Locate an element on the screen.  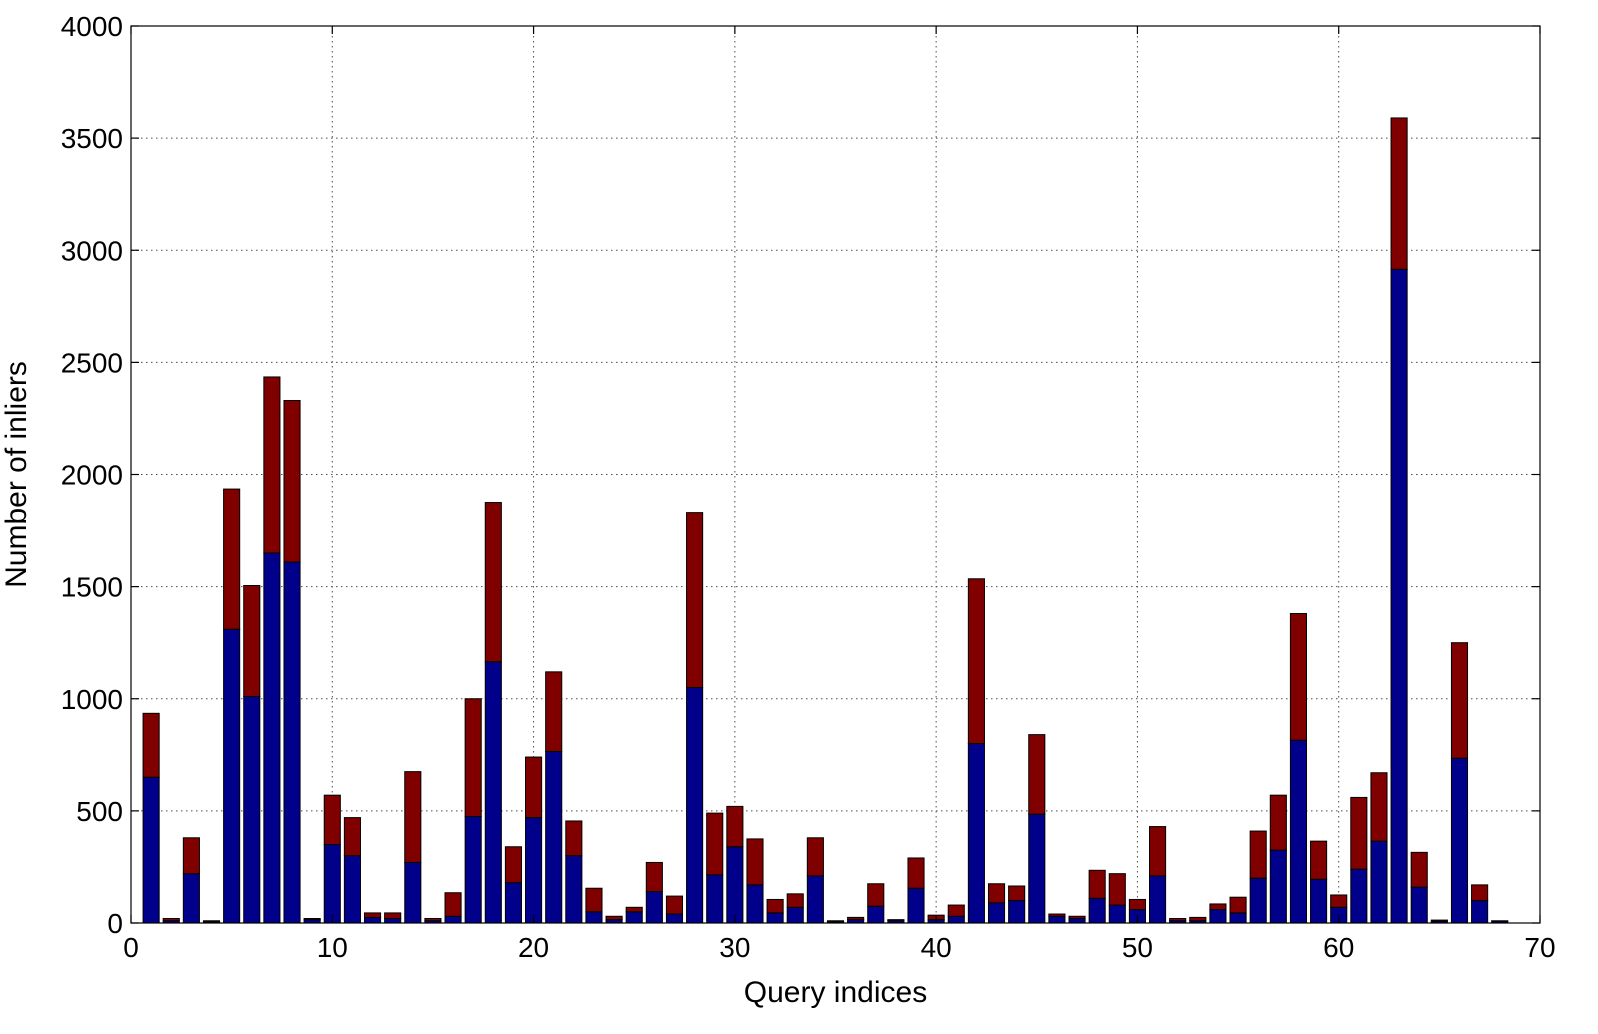
y-axis-label: Number of inliers is located at coordinates (16, 474).